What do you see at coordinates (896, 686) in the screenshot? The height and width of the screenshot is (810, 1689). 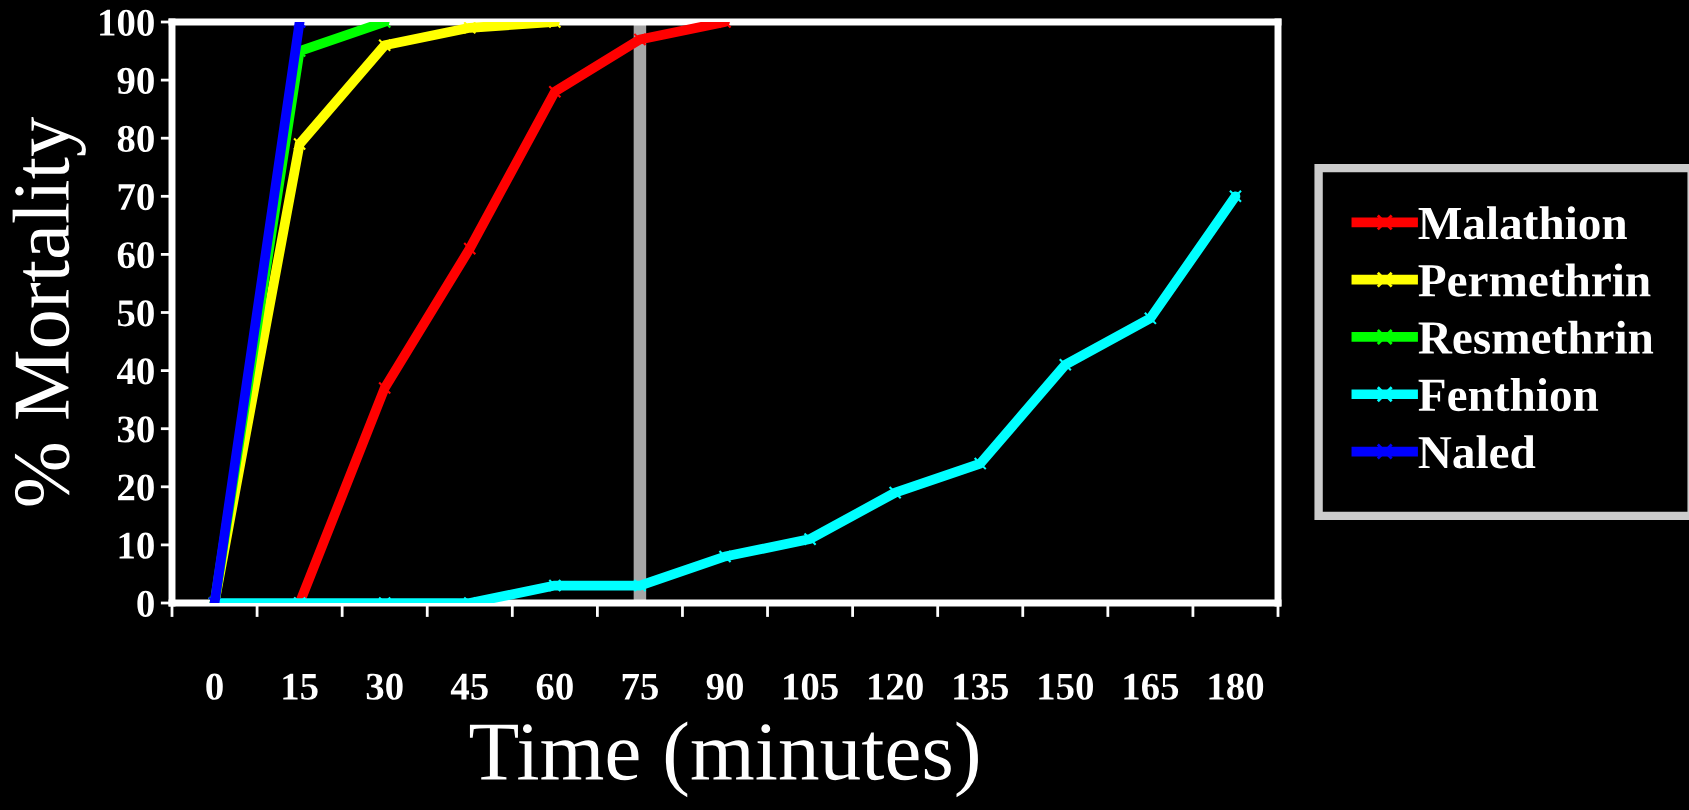 I see `x-tick-label: 120` at bounding box center [896, 686].